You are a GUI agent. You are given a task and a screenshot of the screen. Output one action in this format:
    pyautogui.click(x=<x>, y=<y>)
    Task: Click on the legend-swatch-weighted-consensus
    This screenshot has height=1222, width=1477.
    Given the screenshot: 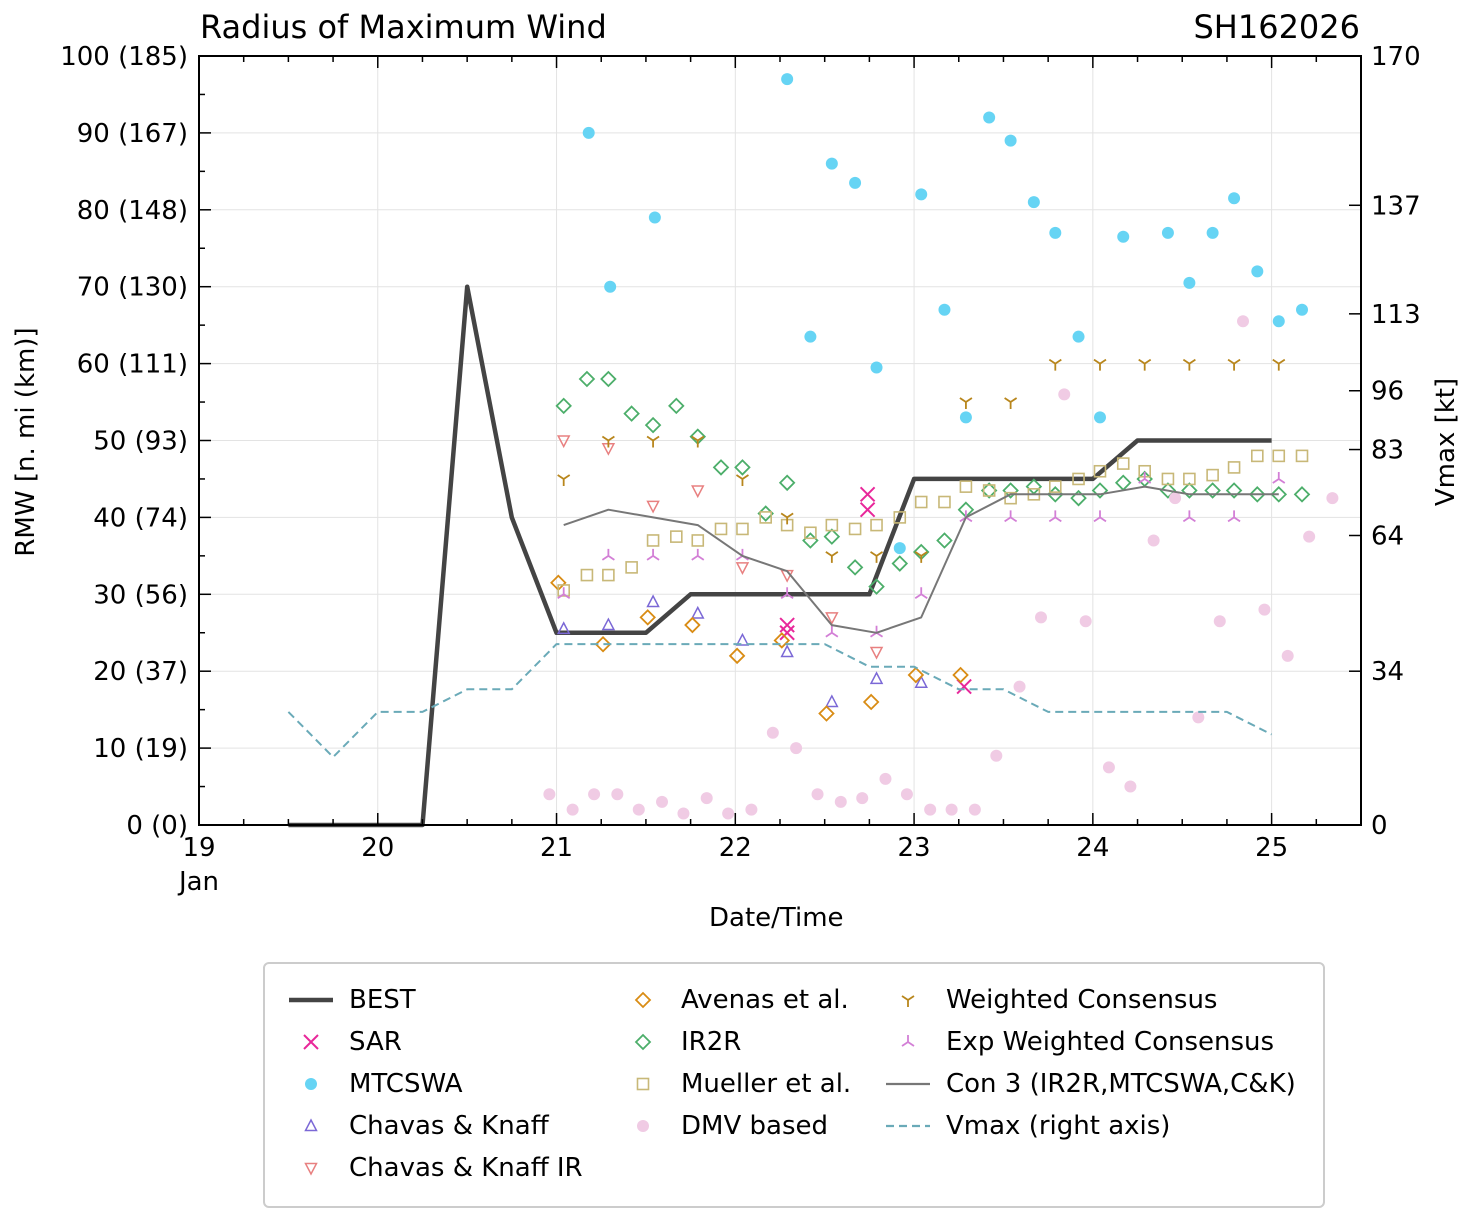 What is the action you would take?
    pyautogui.click(x=908, y=1001)
    